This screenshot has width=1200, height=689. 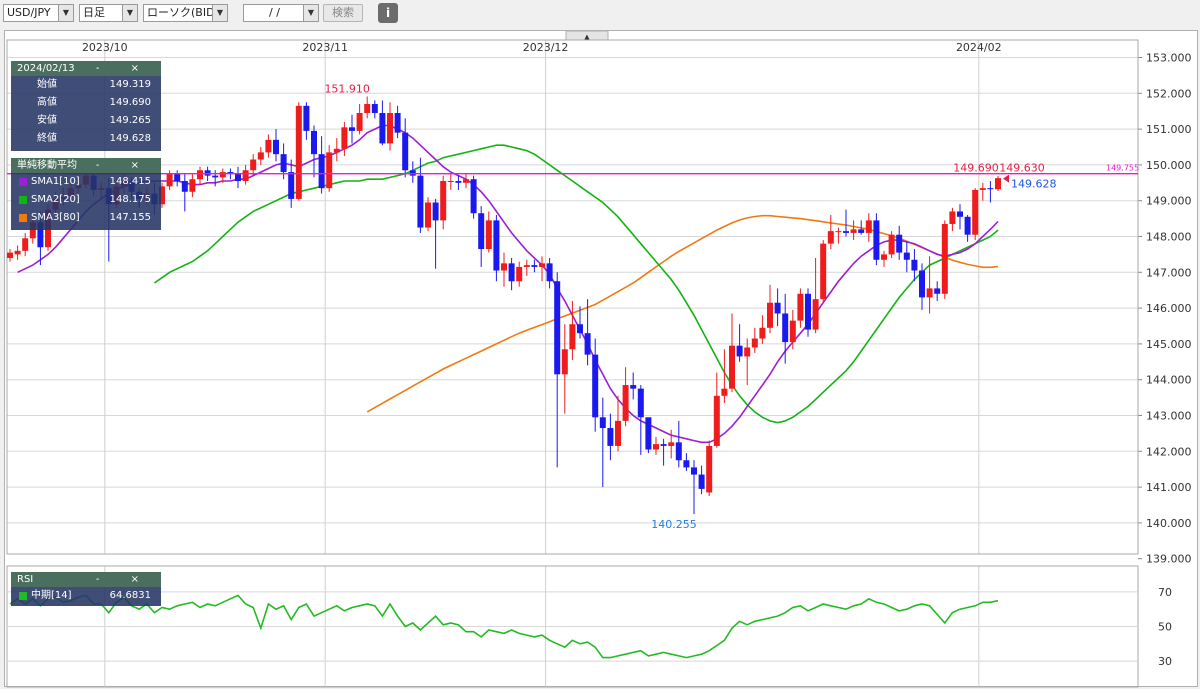 I want to click on y-tick-label: 139.000, so click(x=1169, y=559).